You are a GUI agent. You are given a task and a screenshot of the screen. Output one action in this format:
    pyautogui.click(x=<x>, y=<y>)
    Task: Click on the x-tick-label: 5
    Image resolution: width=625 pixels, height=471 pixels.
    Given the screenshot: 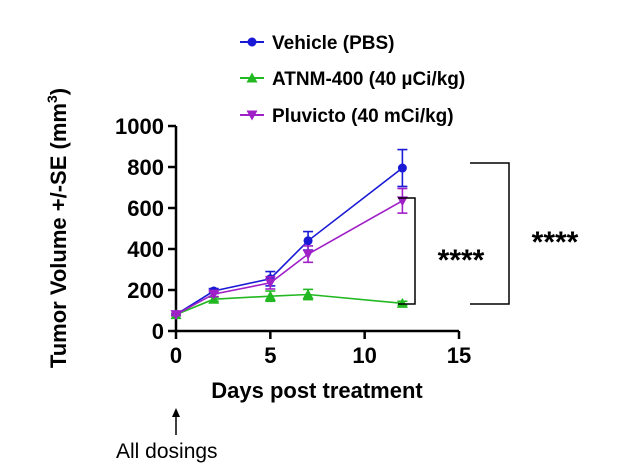 What is the action you would take?
    pyautogui.click(x=270, y=355)
    